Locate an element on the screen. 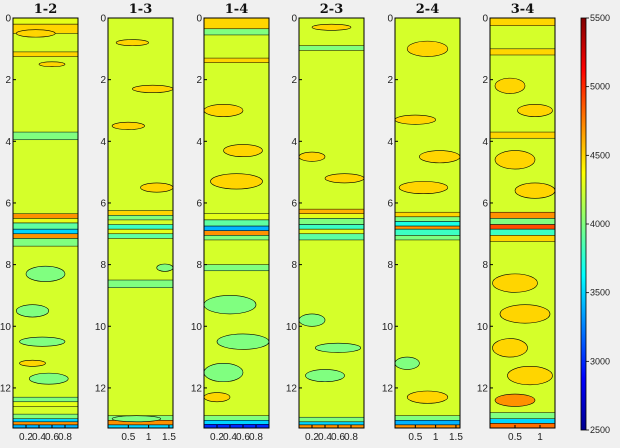 Image resolution: width=620 pixels, height=448 pixels. subplot-1-2: 1-2 0 2 4 6 8 10 12 0.2 0.4 0.6 0.8 is located at coordinates (39, 222).